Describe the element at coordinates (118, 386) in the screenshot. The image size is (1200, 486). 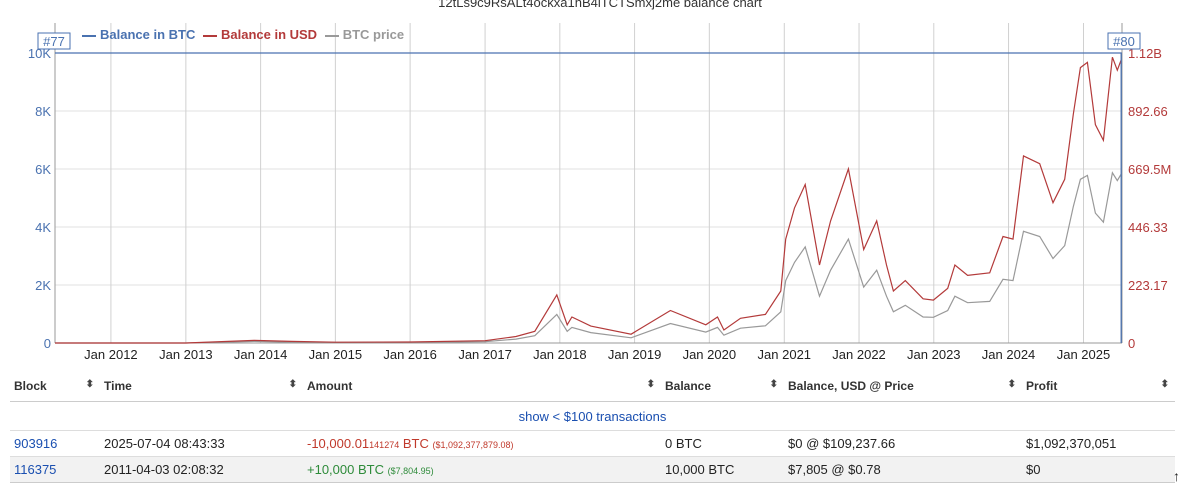
I see `header-label: Time` at that location.